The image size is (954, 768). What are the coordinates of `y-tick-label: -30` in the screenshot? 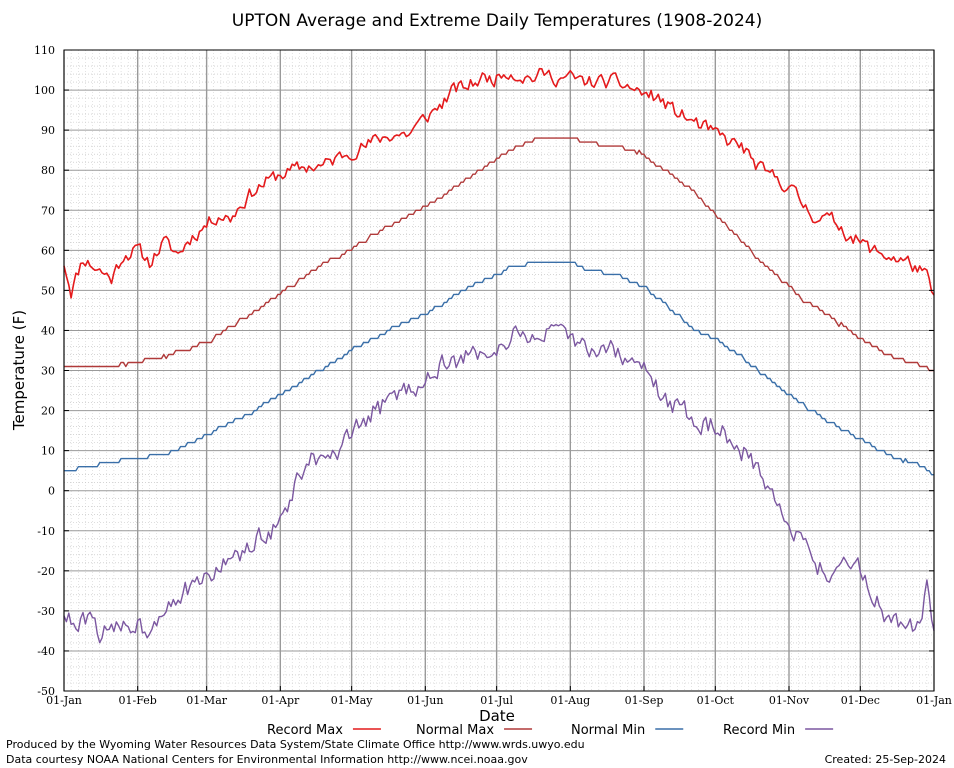 It's located at (46, 611).